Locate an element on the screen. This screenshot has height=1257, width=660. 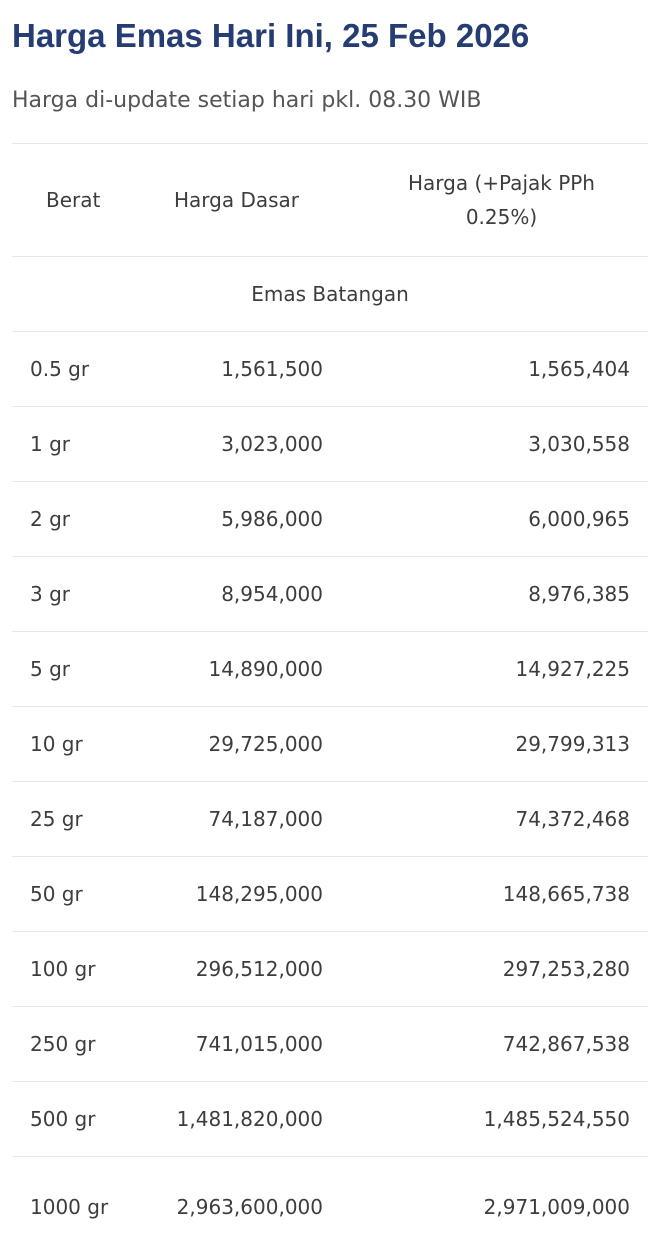
section-label: Emas Batangan is located at coordinates (330, 294).